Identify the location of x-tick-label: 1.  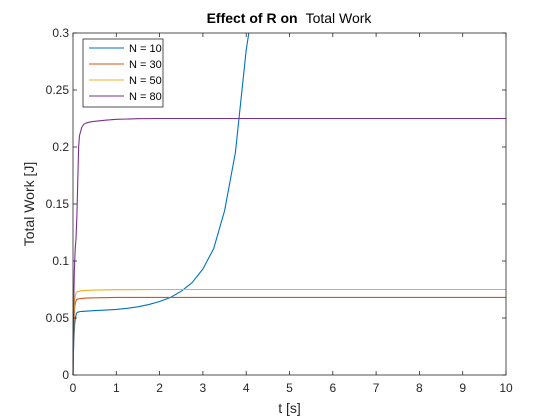
(116, 388).